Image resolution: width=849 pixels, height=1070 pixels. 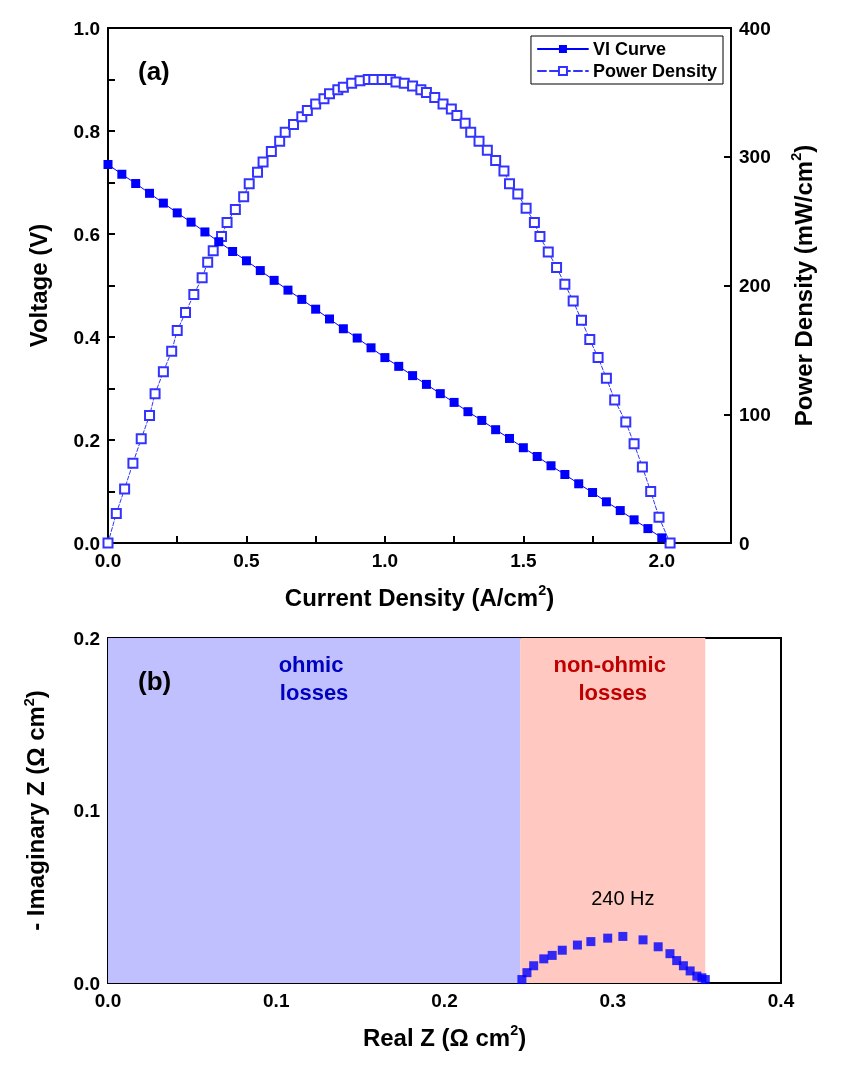 I want to click on y2-tick-label: 400, so click(x=755, y=28).